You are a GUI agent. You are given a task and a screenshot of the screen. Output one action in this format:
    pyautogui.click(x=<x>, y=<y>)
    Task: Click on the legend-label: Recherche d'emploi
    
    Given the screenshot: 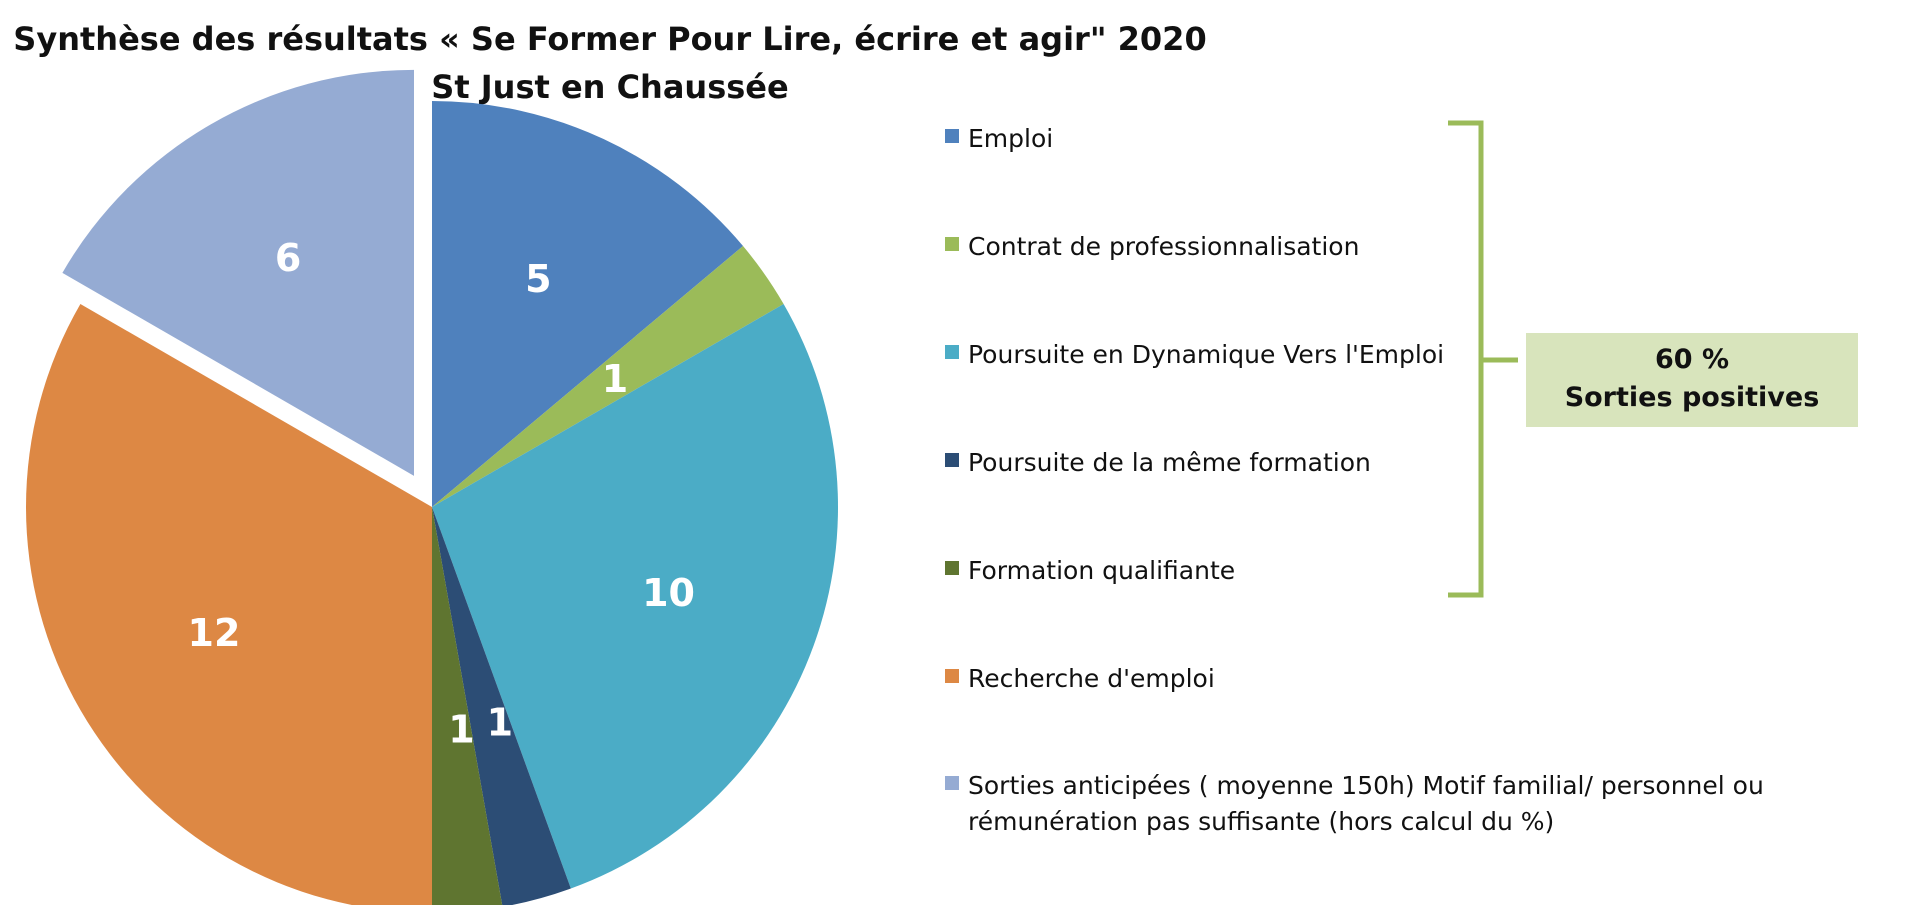 What is the action you would take?
    pyautogui.click(x=1091, y=678)
    